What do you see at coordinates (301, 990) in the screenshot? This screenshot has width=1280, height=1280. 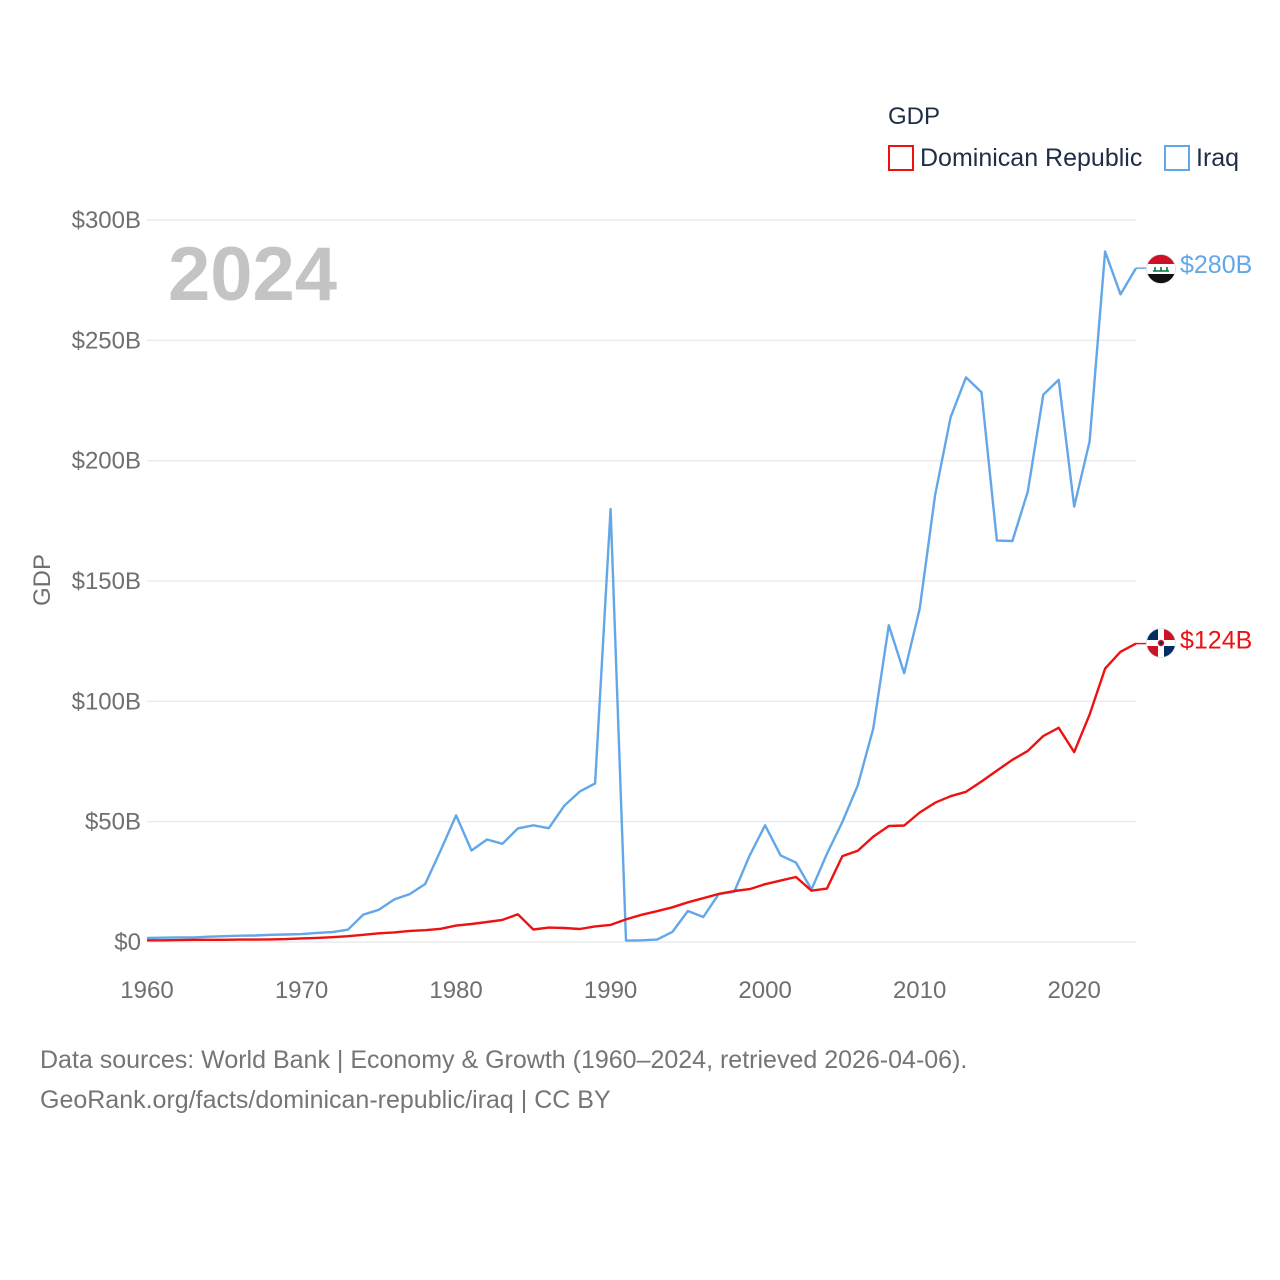 I see `x-tick-label: 1970` at bounding box center [301, 990].